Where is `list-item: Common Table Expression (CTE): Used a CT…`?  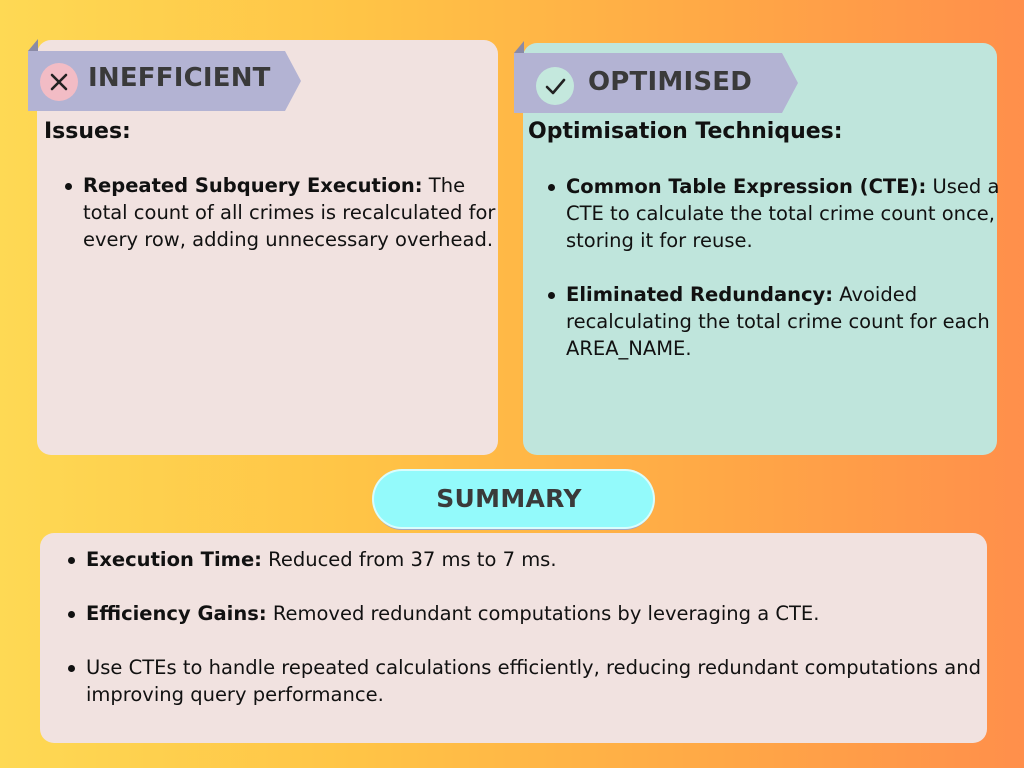 list-item: Common Table Expression (CTE): Used a CT… is located at coordinates (782, 213).